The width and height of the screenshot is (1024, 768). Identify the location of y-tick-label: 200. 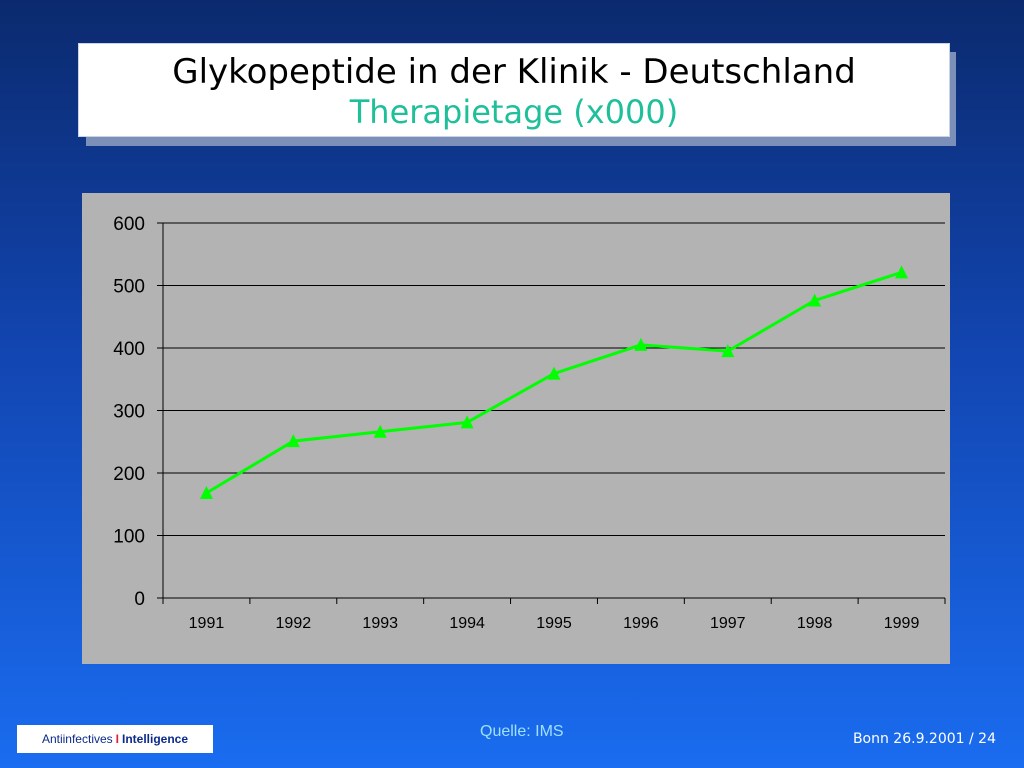
(129, 474).